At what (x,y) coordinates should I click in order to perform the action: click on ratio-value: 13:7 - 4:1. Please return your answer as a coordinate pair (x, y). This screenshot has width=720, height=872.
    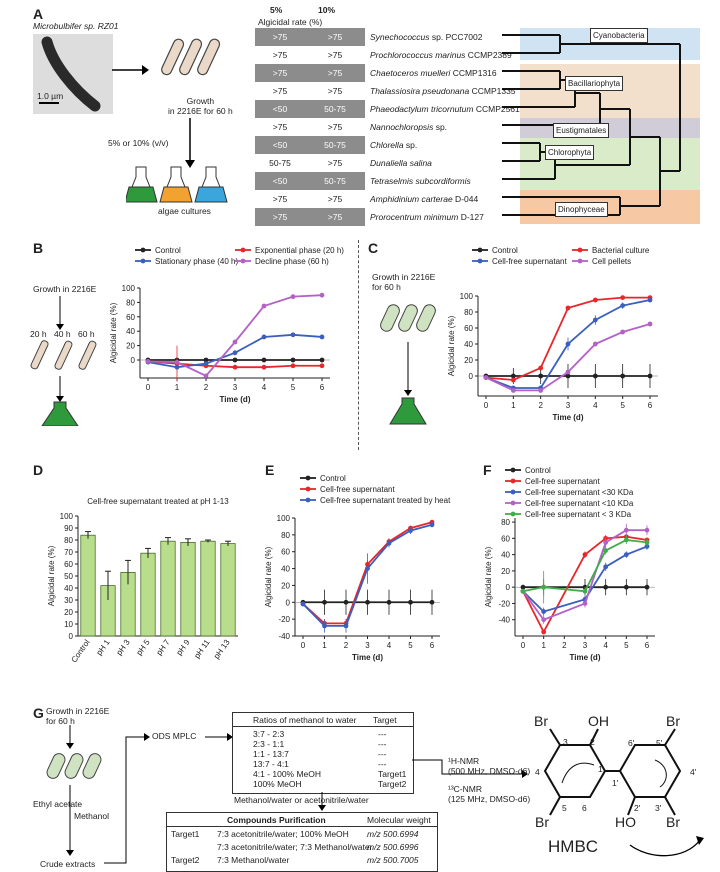
    Looking at the image, I should click on (271, 764).